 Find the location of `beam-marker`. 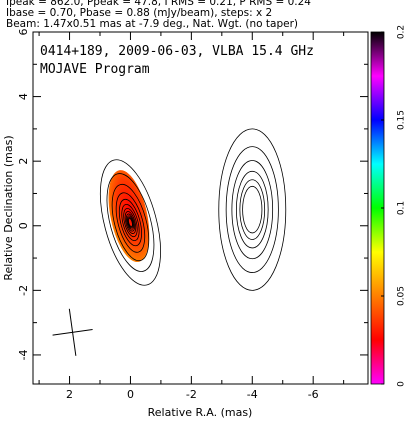

beam-marker is located at coordinates (72, 332).